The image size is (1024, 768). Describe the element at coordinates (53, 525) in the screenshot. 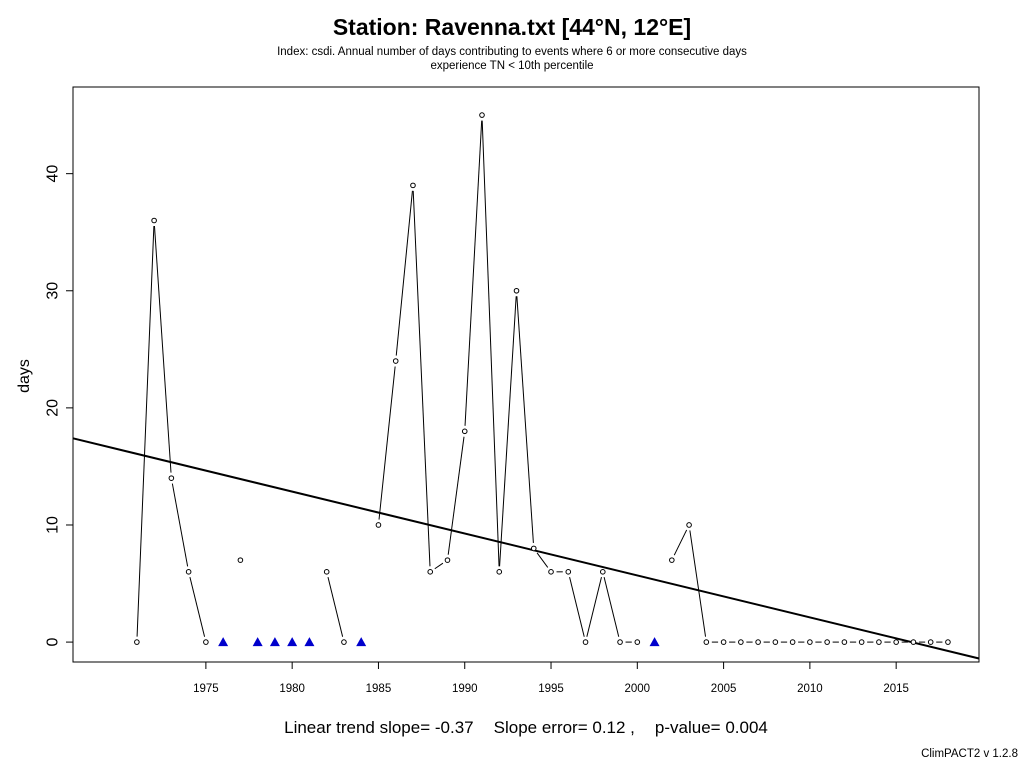

I see `y-tick-label: 10` at that location.